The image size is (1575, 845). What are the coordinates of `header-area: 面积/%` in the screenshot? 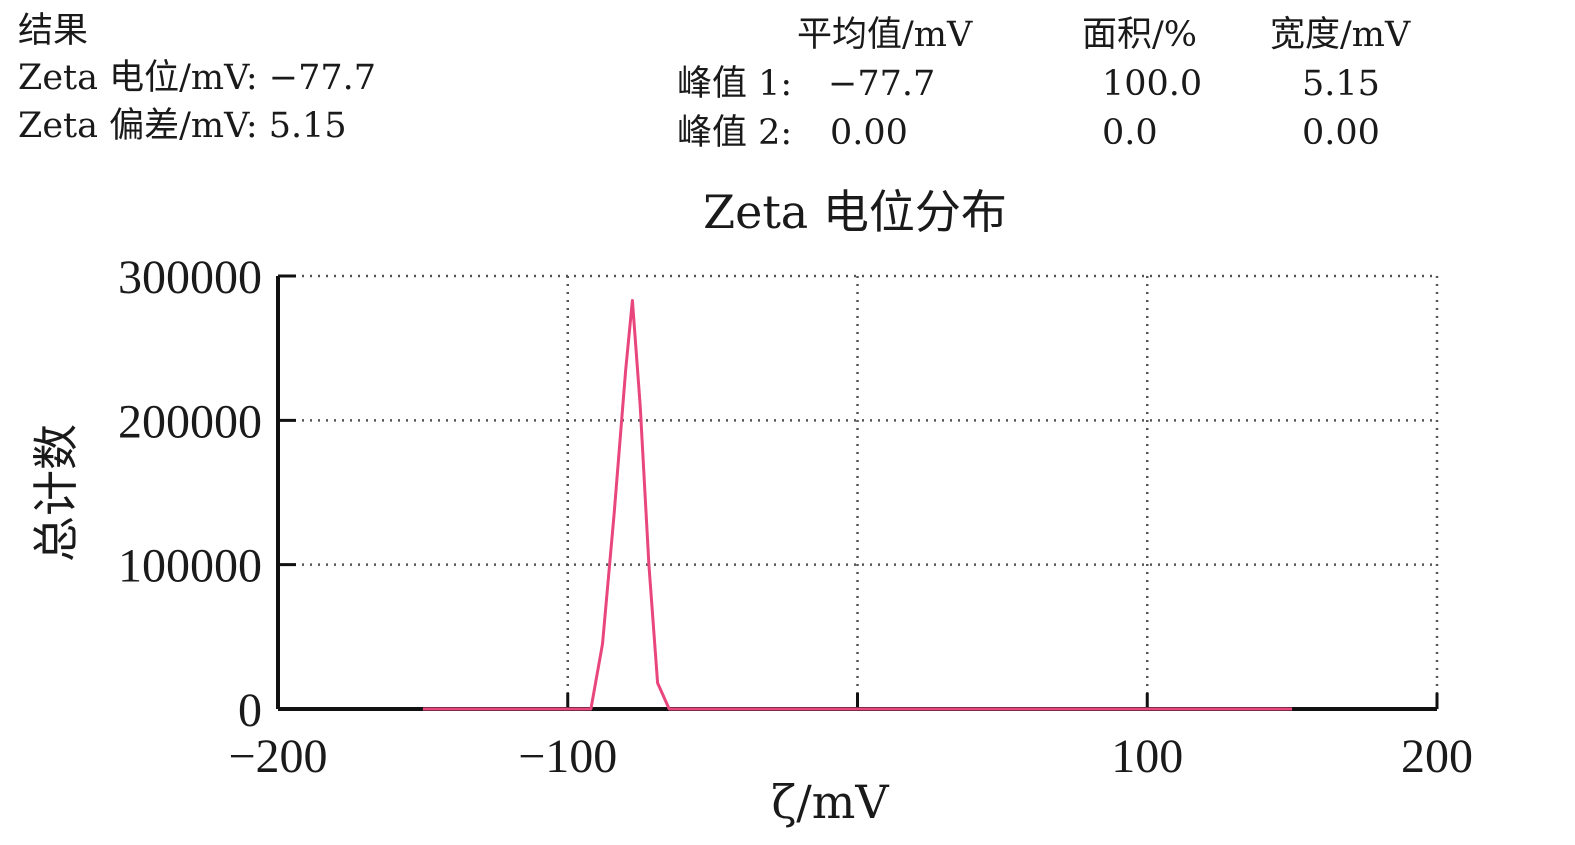 It's located at (1140, 35).